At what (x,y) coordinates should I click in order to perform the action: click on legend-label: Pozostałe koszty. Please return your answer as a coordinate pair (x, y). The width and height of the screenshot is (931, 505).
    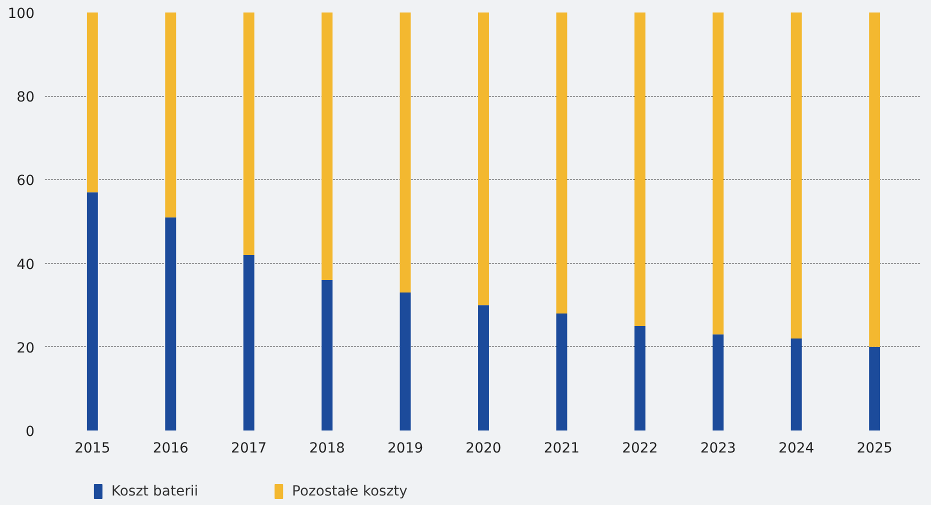
    Looking at the image, I should click on (350, 492).